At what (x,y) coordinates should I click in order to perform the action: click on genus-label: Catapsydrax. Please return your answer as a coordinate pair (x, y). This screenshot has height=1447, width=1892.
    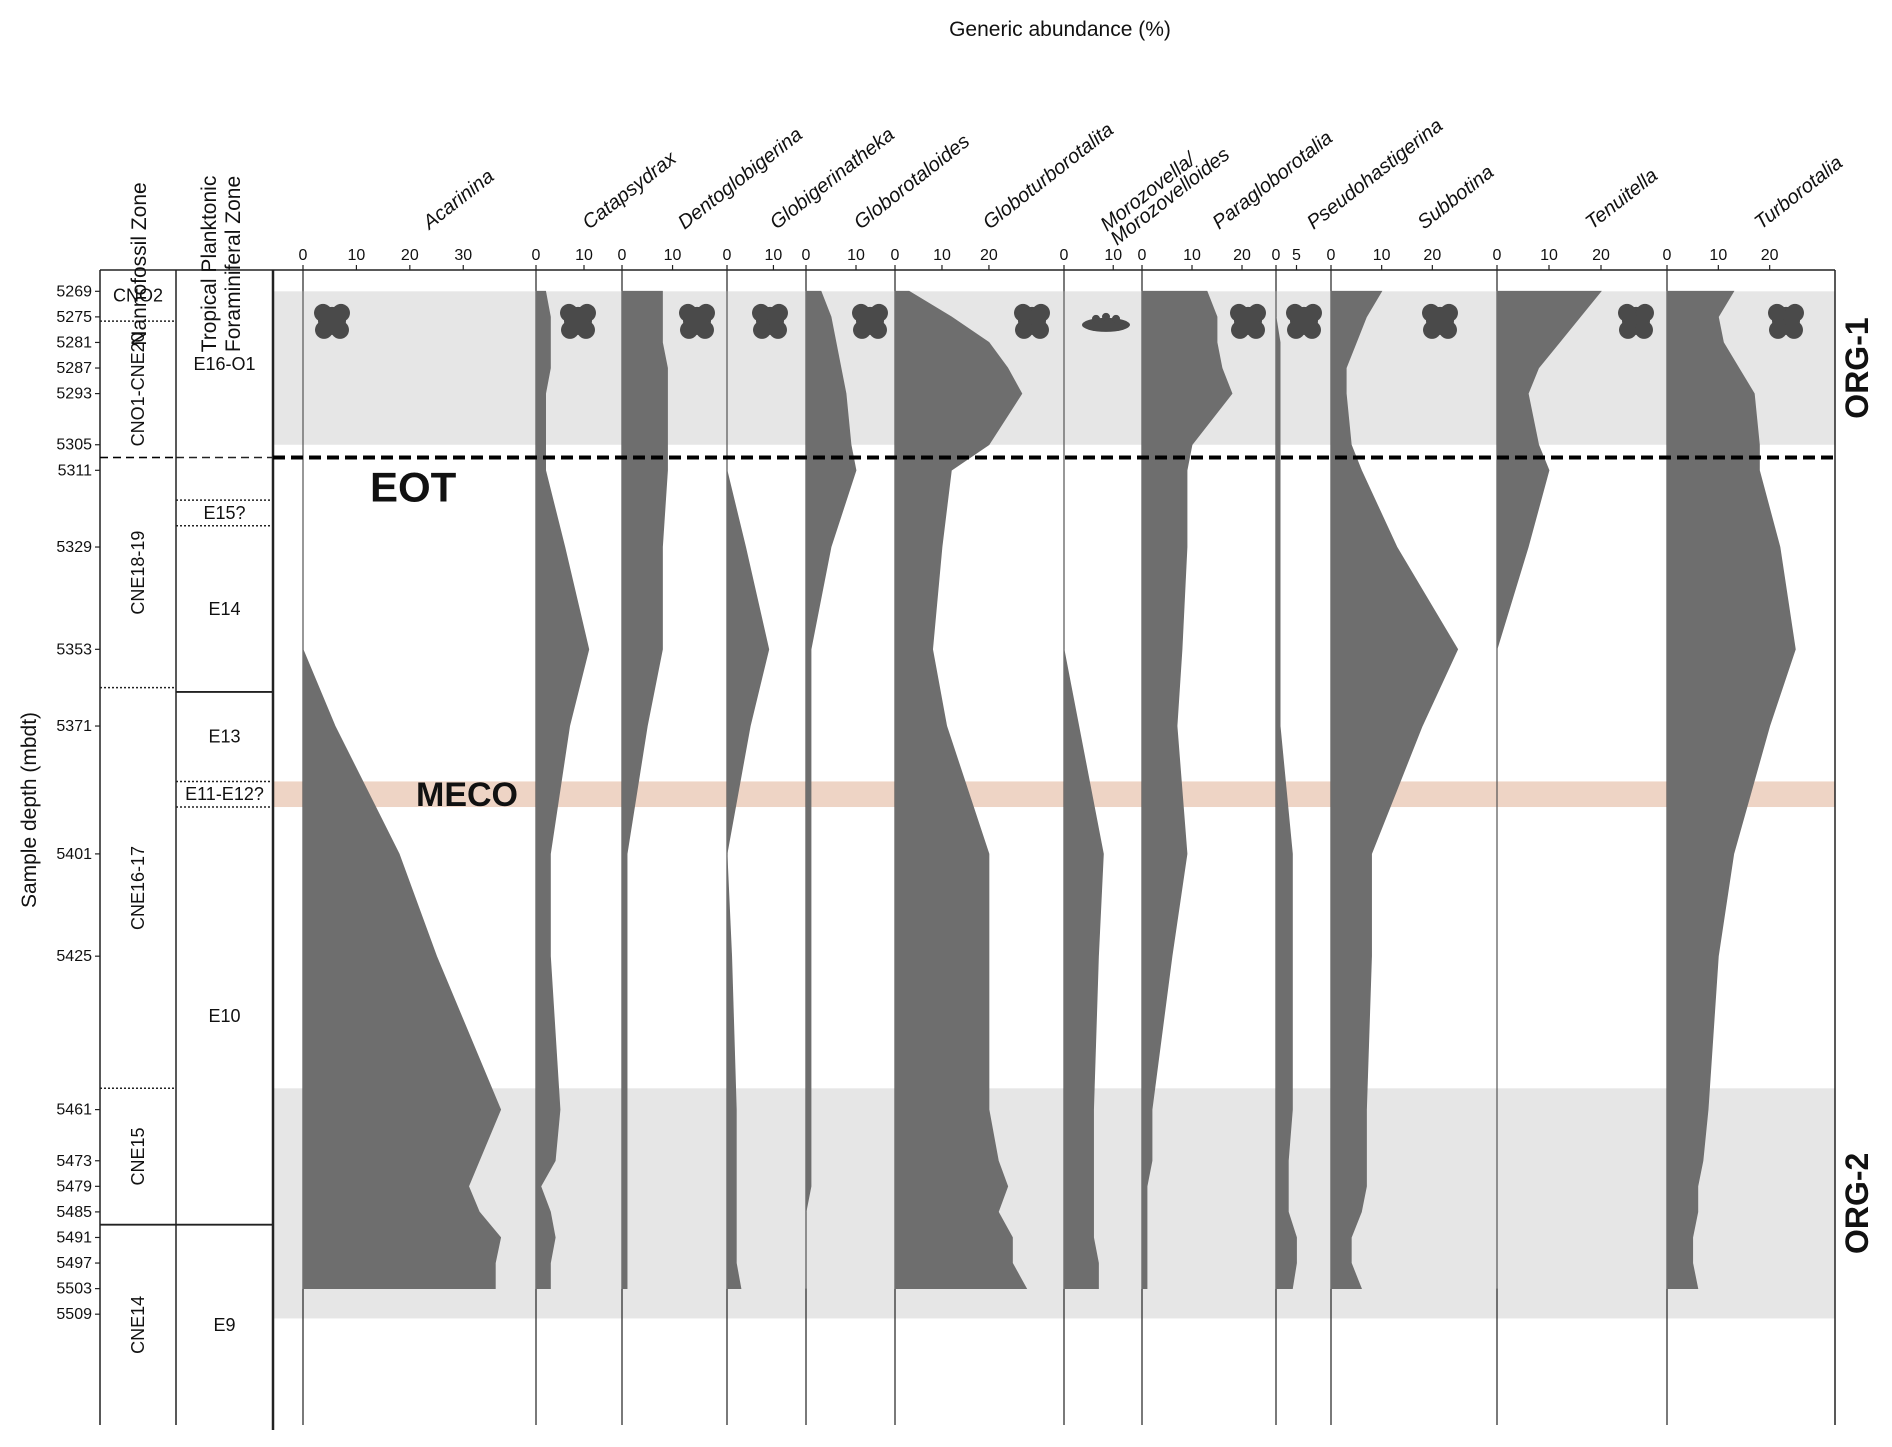
    Looking at the image, I should click on (630, 190).